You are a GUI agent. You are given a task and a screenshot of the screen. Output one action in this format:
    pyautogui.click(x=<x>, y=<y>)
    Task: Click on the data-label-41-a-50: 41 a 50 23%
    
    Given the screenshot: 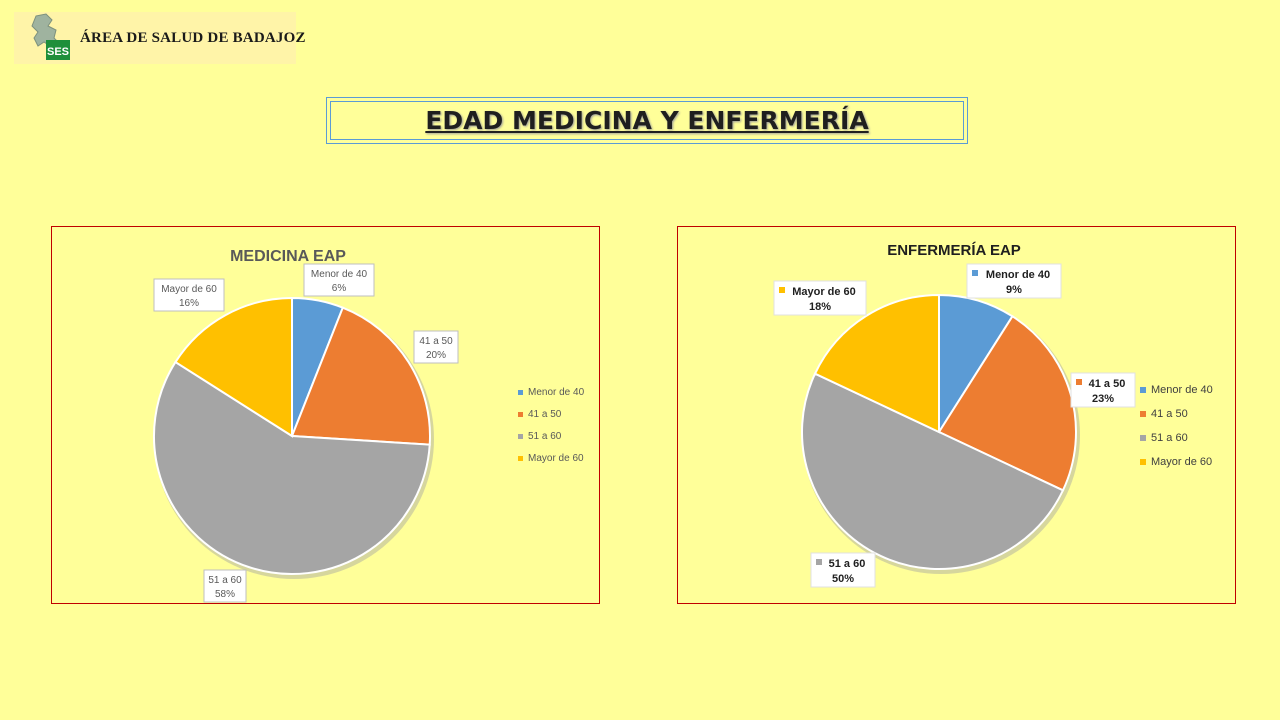 What is the action you would take?
    pyautogui.click(x=1103, y=390)
    